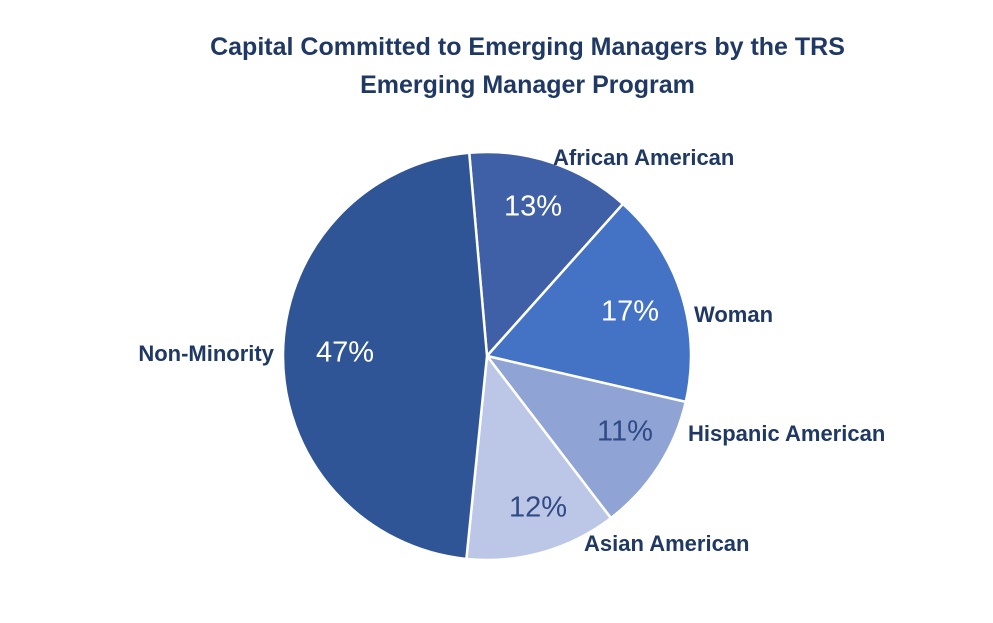  I want to click on pie-percent-label: 13%, so click(533, 207).